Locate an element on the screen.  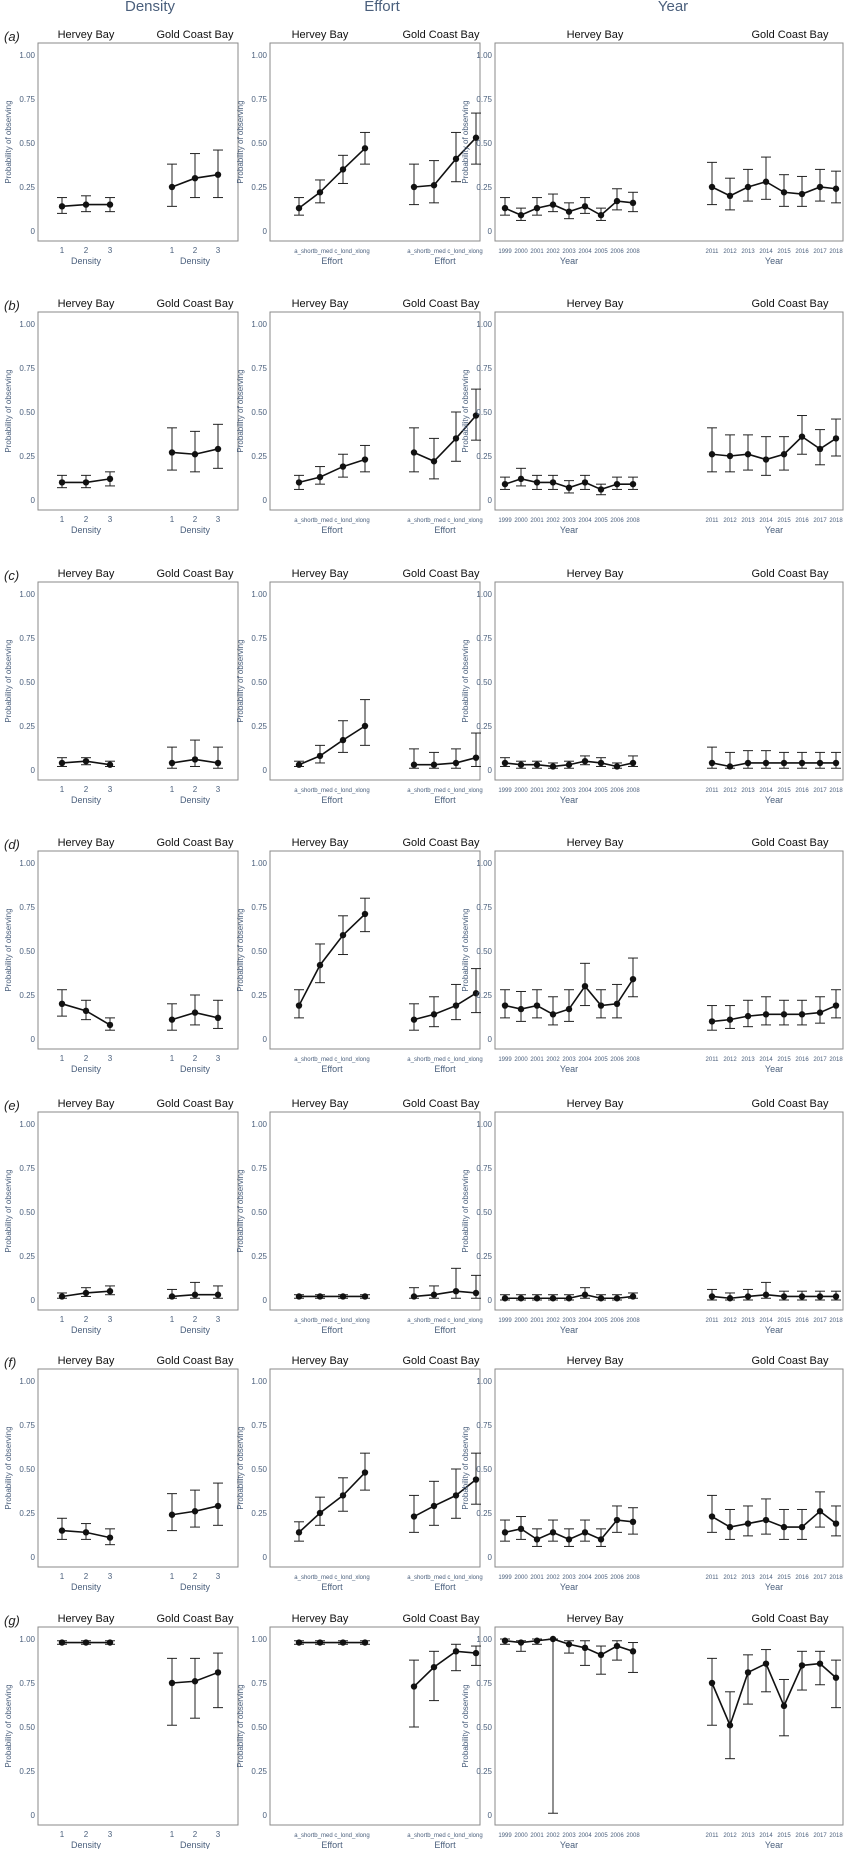
x-tick-label: 2 is located at coordinates (86, 789).